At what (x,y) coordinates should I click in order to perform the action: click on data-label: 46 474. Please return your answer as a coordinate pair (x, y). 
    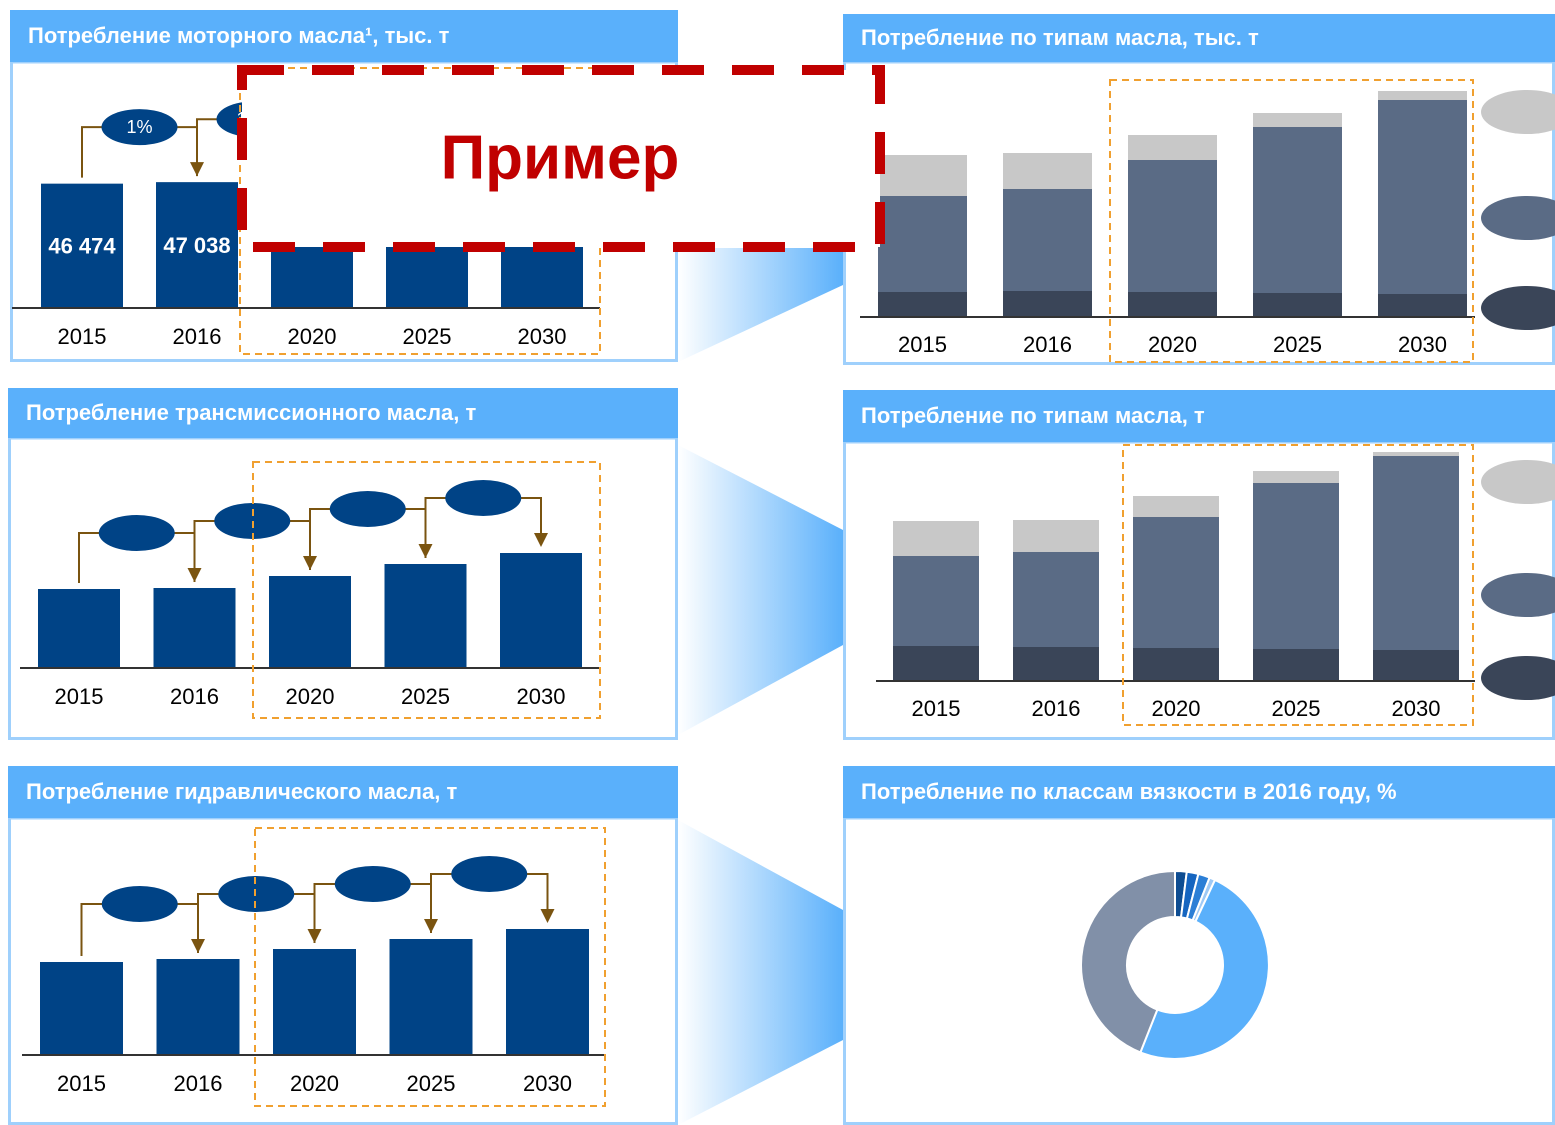
    Looking at the image, I should click on (82, 246).